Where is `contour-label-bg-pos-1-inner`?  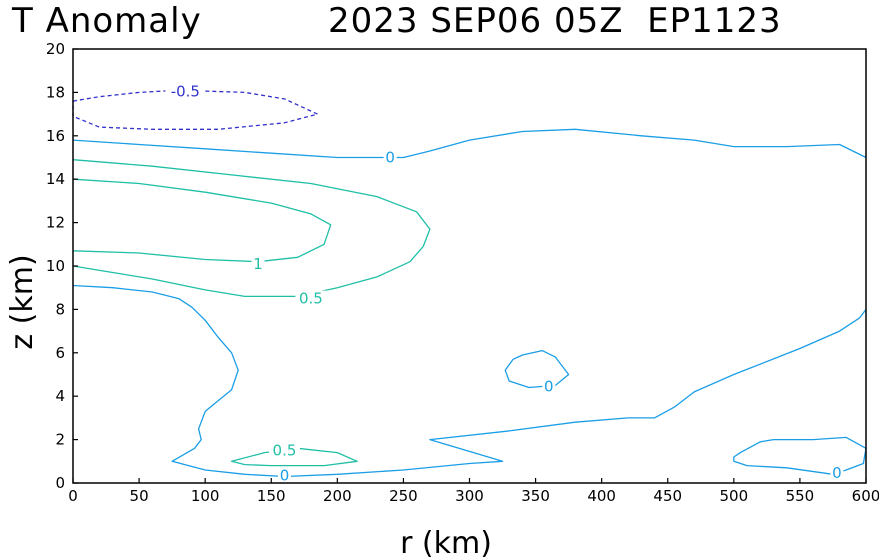 contour-label-bg-pos-1-inner is located at coordinates (258, 263).